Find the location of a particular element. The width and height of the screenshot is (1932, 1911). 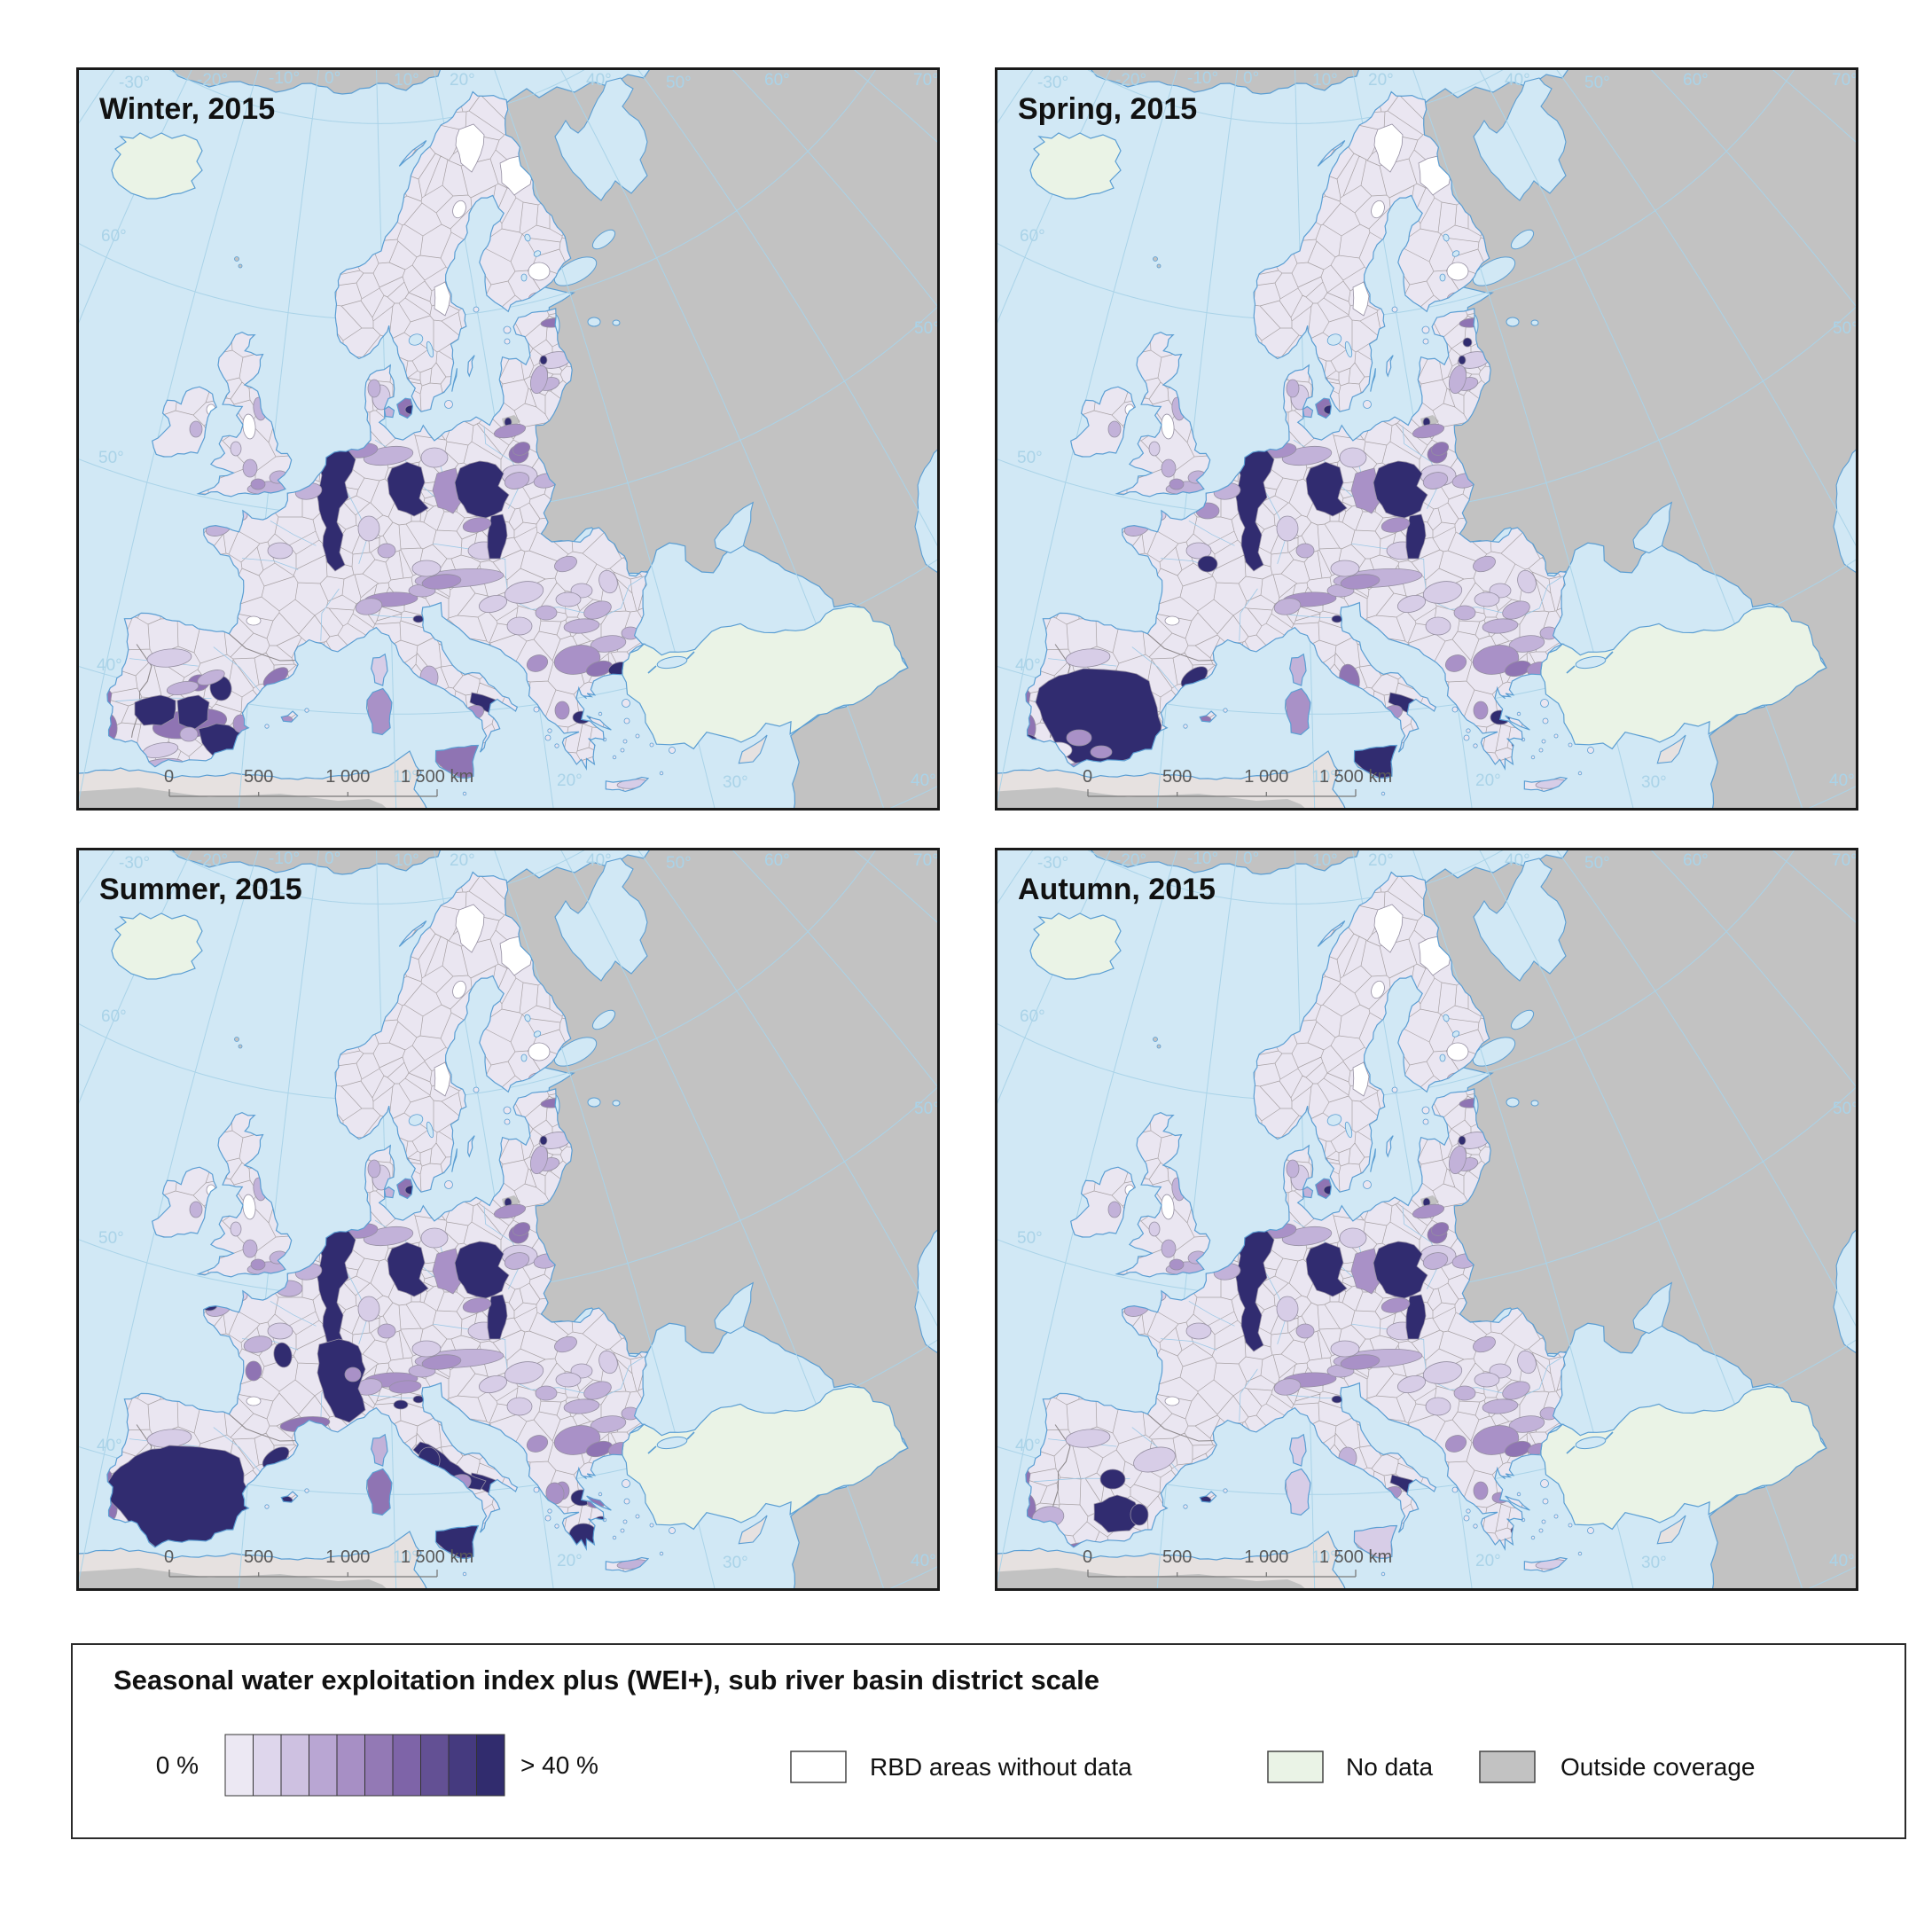

svg-text: 0 % is located at coordinates (177, 1765).